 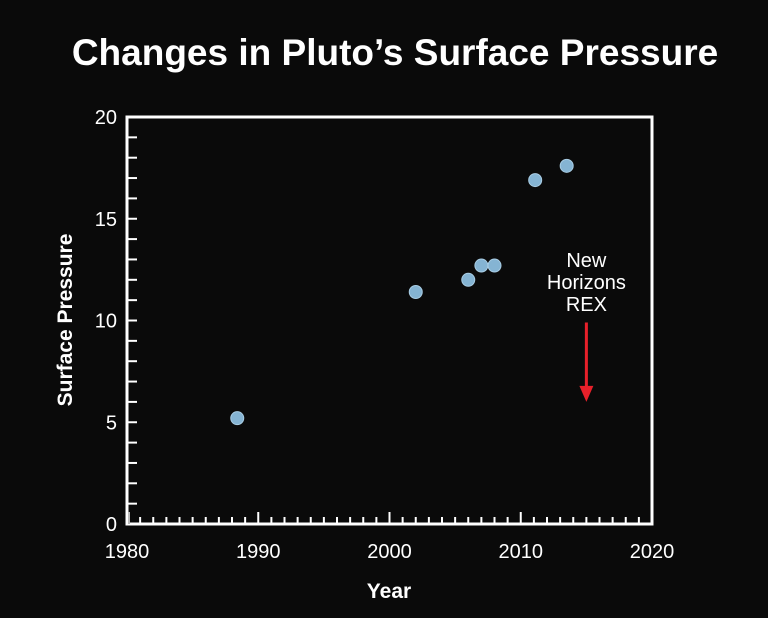 I want to click on x-tick-label: 2010, so click(x=521, y=552).